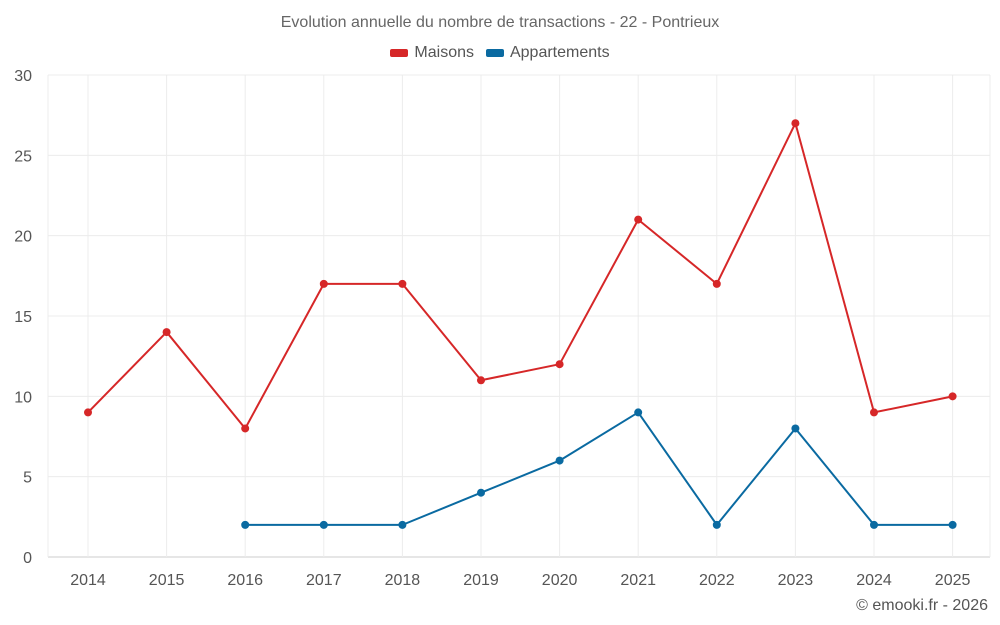 Image resolution: width=1000 pixels, height=625 pixels. What do you see at coordinates (494, 53) in the screenshot?
I see `legend-swatch-appartements` at bounding box center [494, 53].